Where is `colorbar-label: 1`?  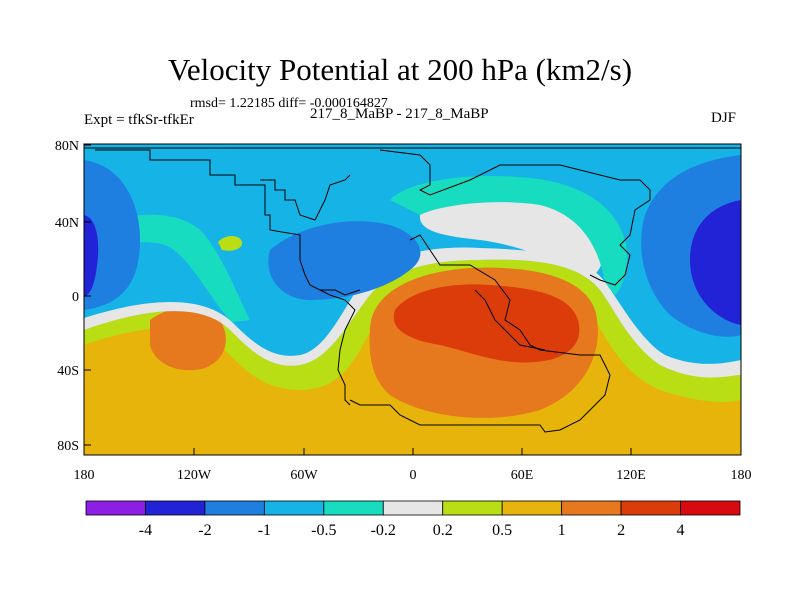
colorbar-label: 1 is located at coordinates (562, 530).